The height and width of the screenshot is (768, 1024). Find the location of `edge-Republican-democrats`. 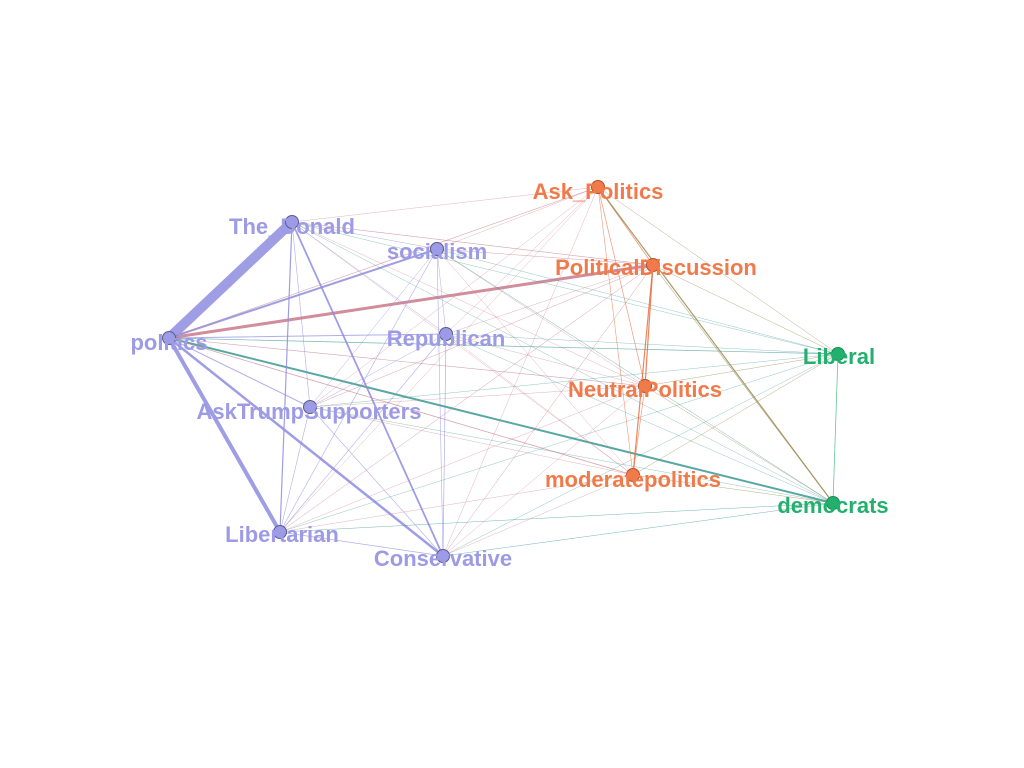

edge-Republican-democrats is located at coordinates (639, 418).